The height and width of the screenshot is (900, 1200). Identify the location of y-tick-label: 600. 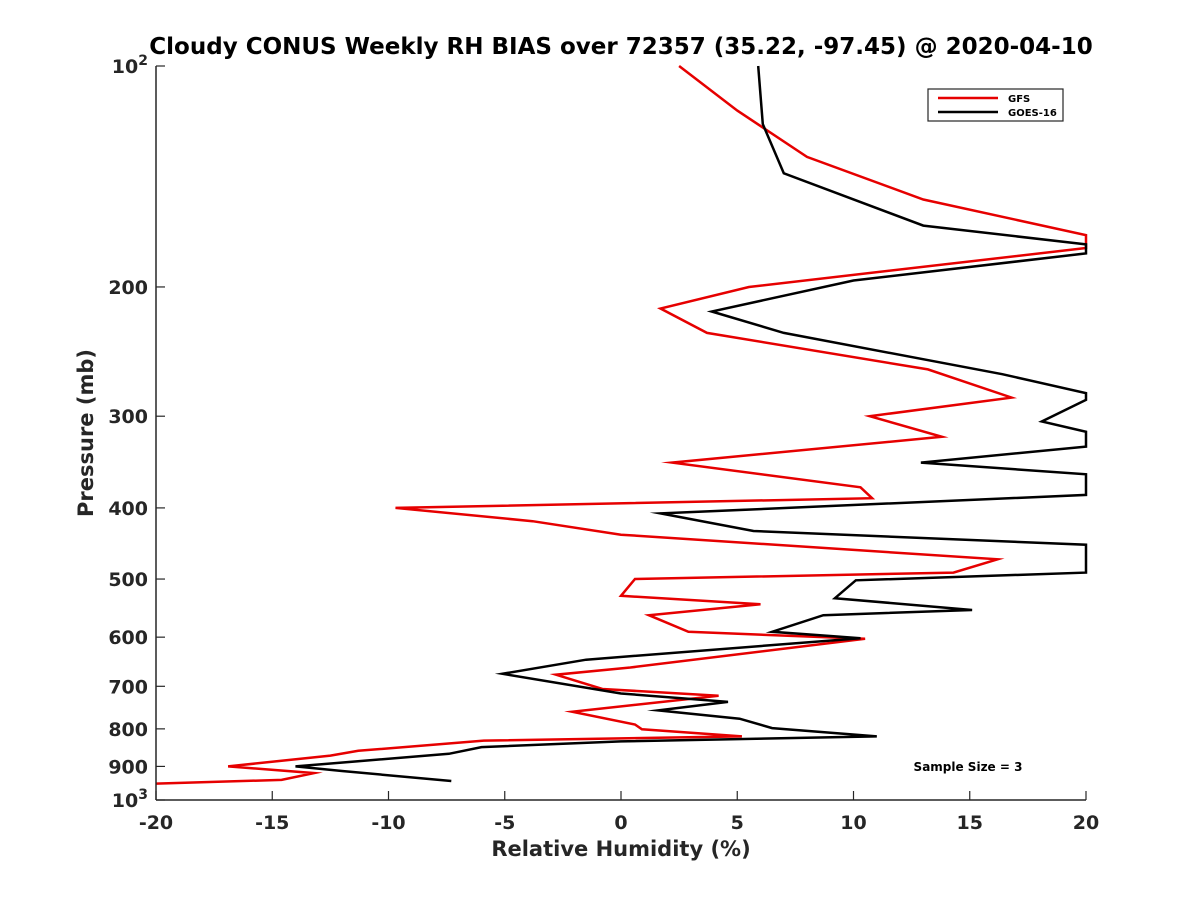
(128, 638).